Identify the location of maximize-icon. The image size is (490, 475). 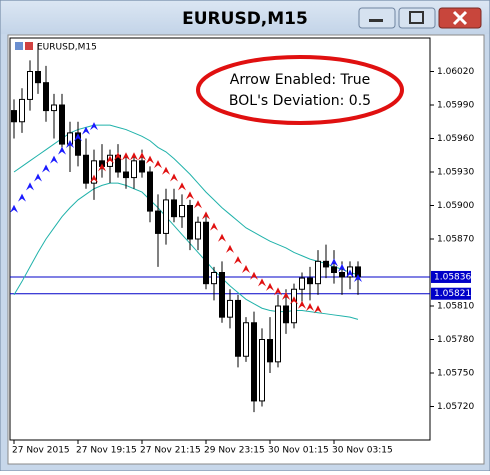
(416, 17).